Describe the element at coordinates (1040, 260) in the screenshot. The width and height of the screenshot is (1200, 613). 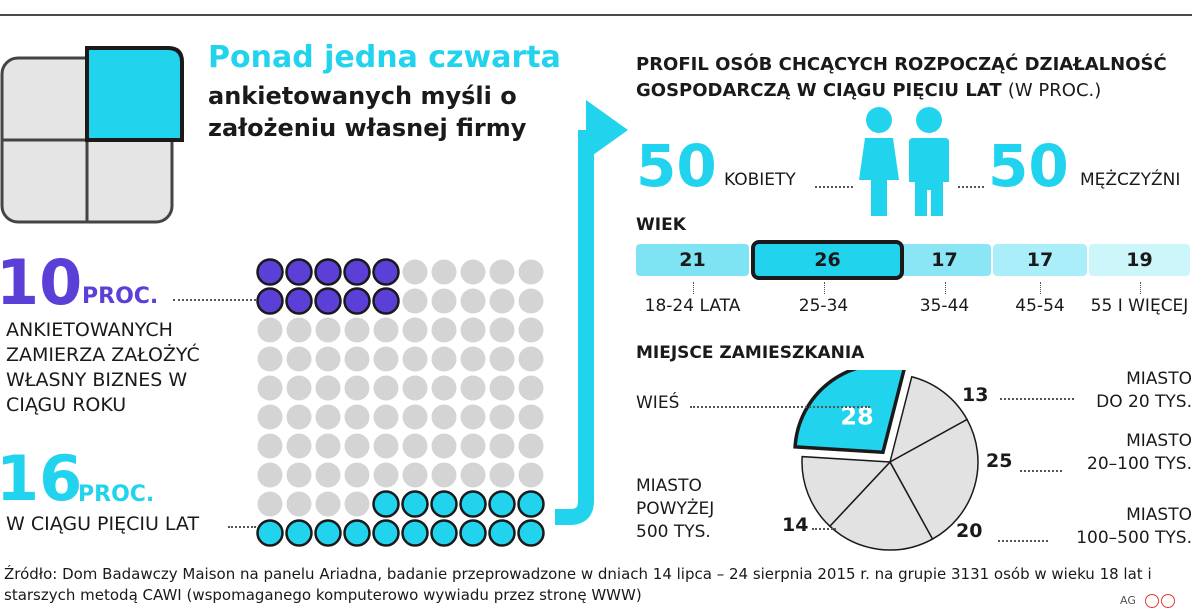
I see `age-bar-3: 17` at that location.